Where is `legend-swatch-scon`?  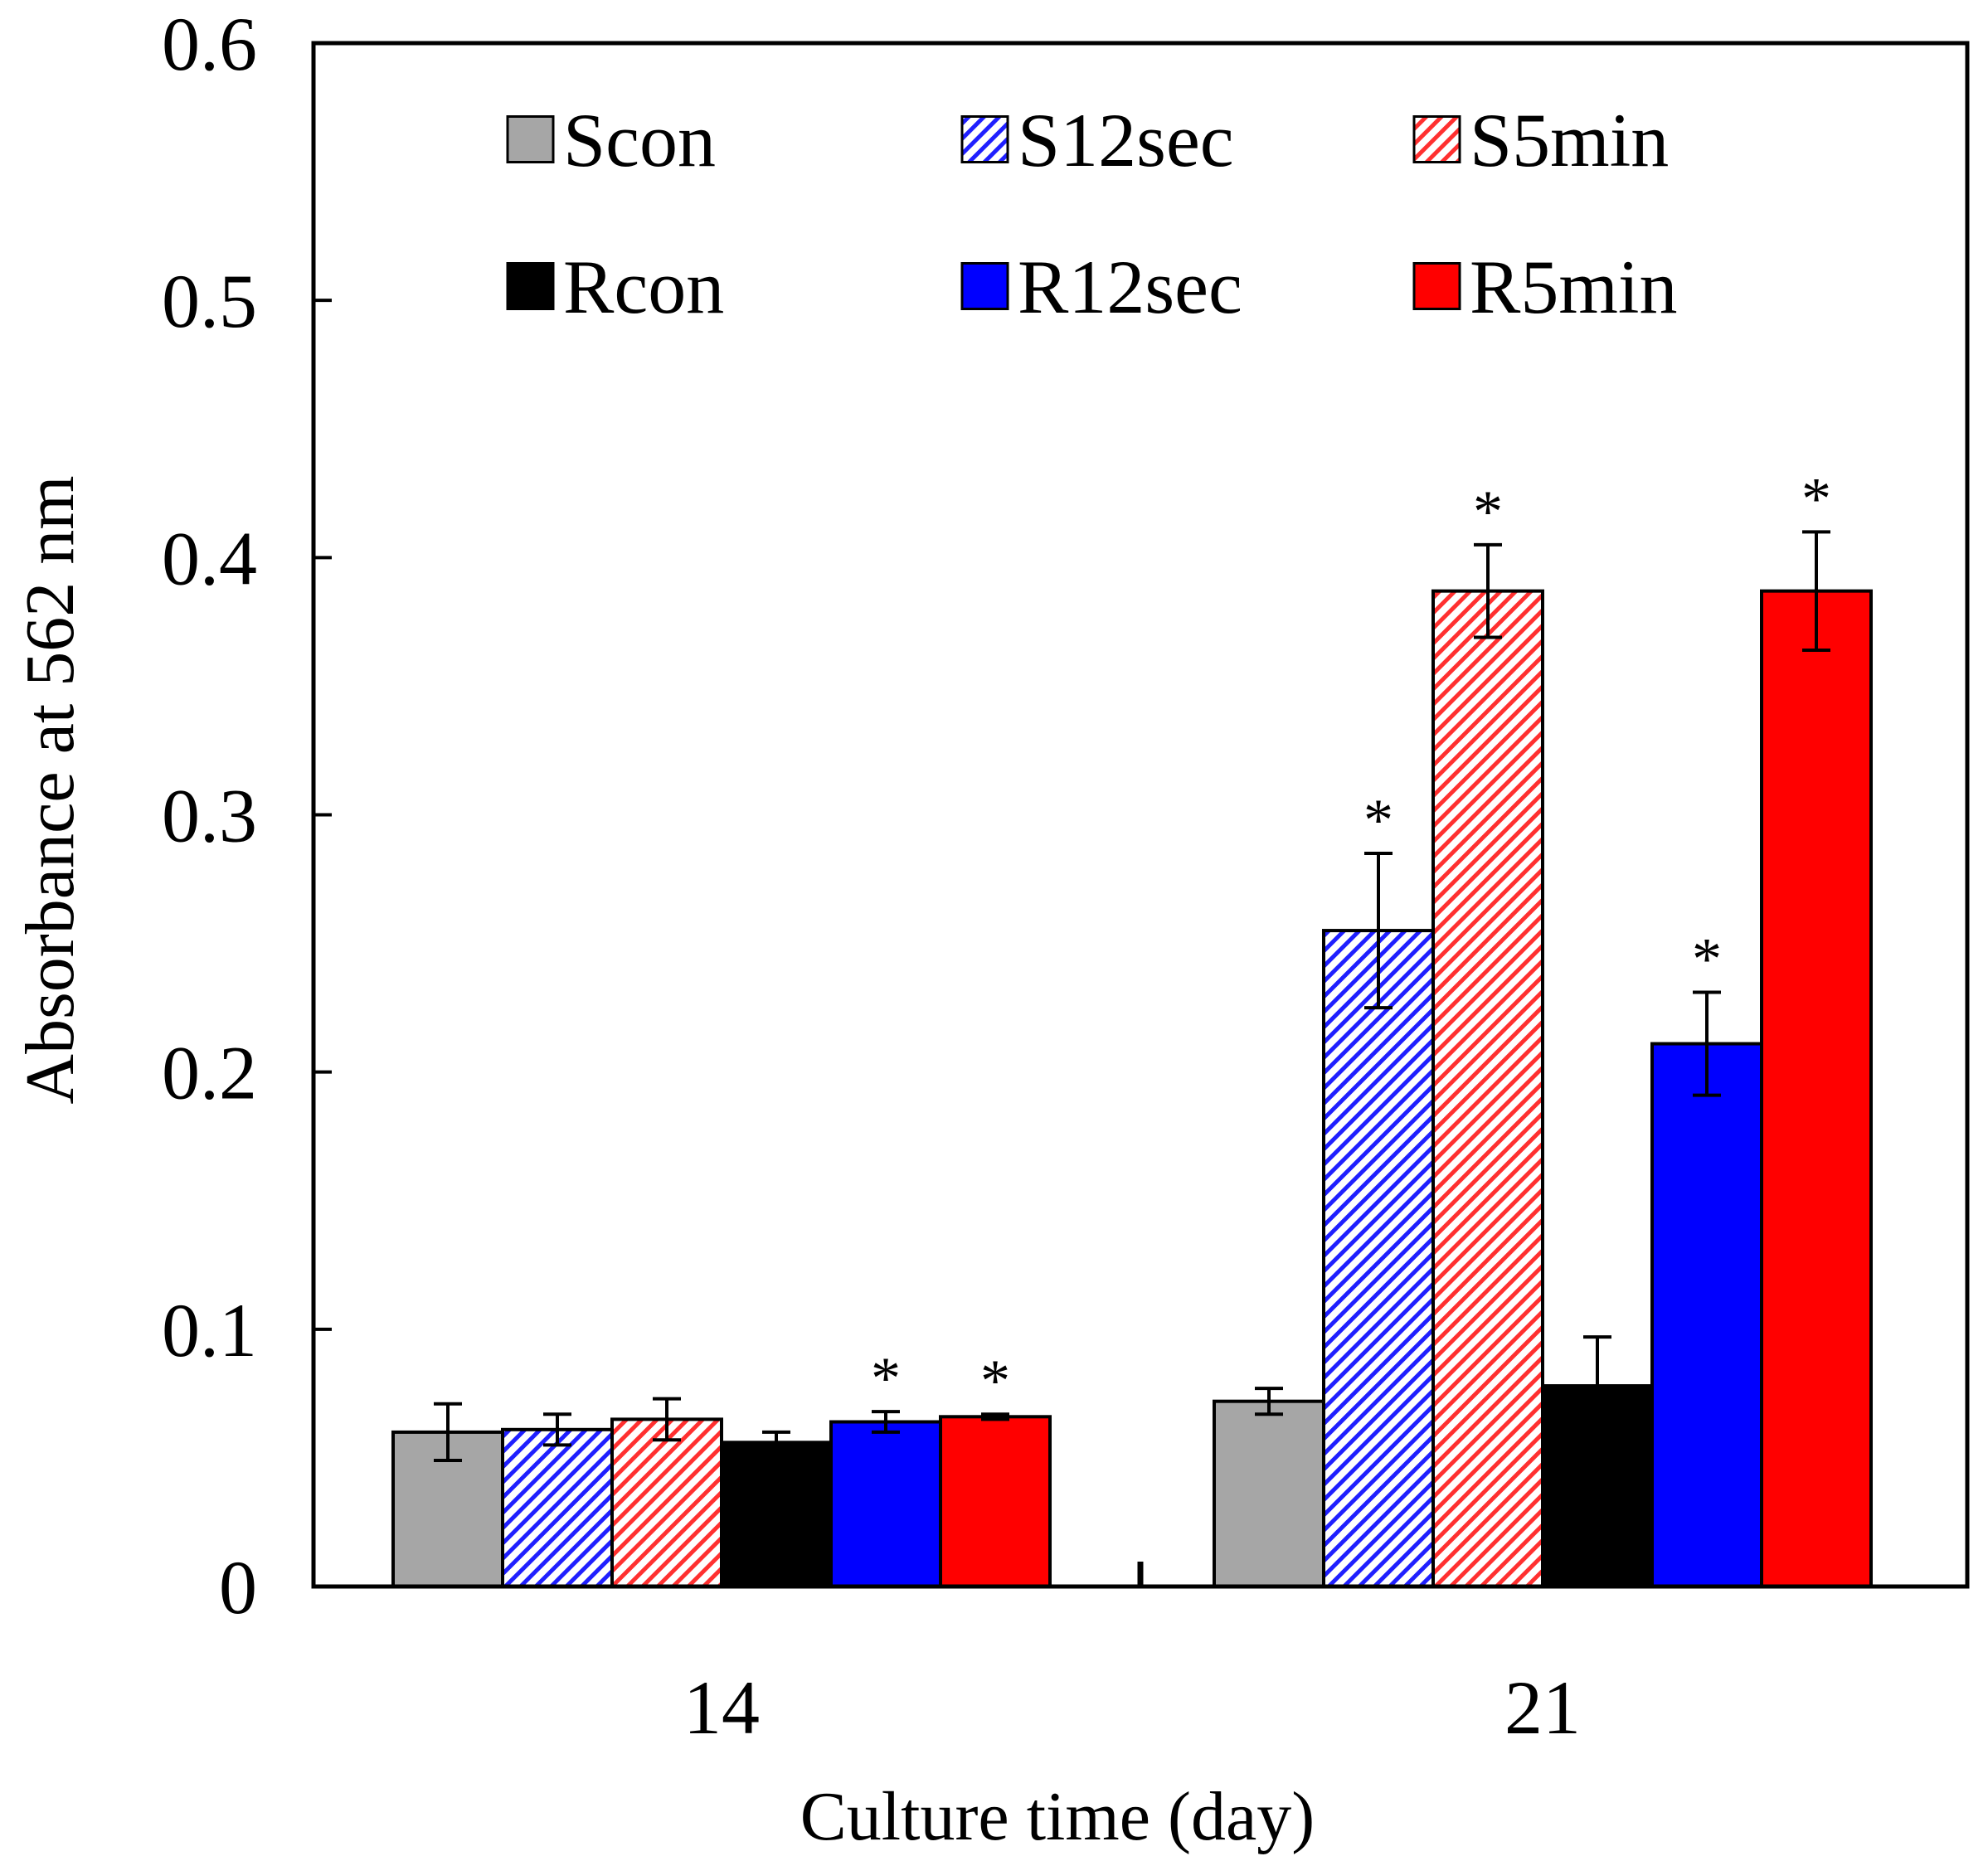 legend-swatch-scon is located at coordinates (530, 139).